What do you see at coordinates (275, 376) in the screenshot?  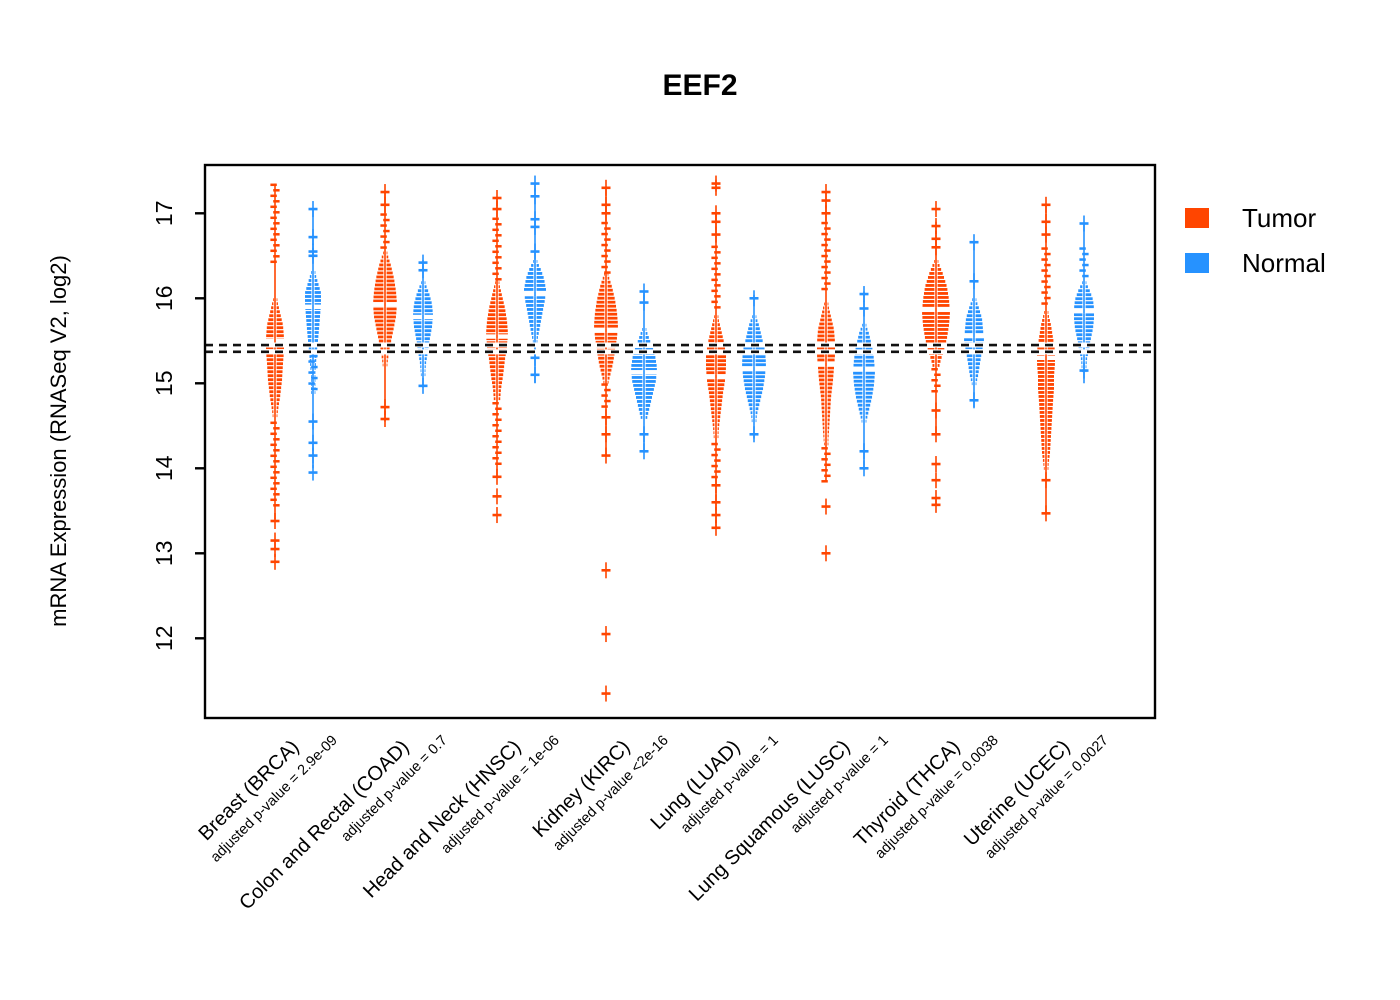 I see `violin-tumor-Breast (BRCA)` at bounding box center [275, 376].